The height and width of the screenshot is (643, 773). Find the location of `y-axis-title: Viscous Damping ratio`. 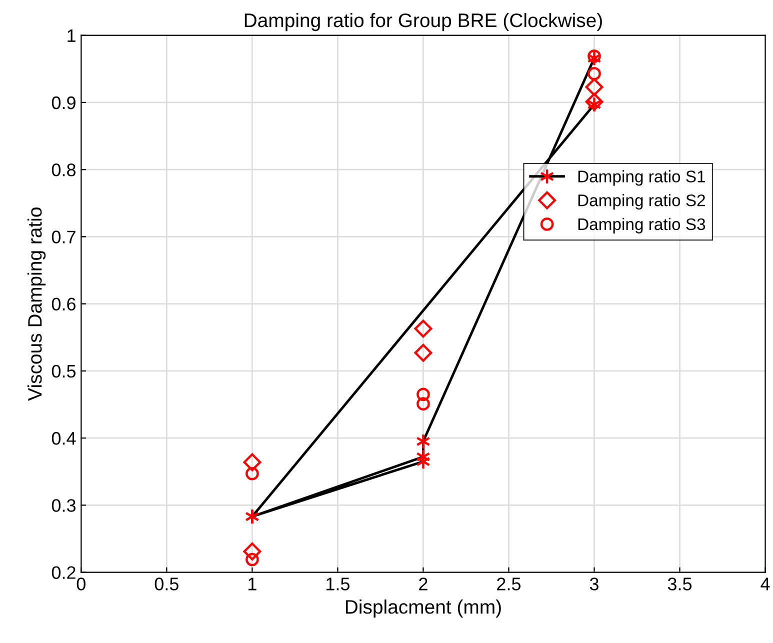

y-axis-title: Viscous Damping ratio is located at coordinates (37, 304).